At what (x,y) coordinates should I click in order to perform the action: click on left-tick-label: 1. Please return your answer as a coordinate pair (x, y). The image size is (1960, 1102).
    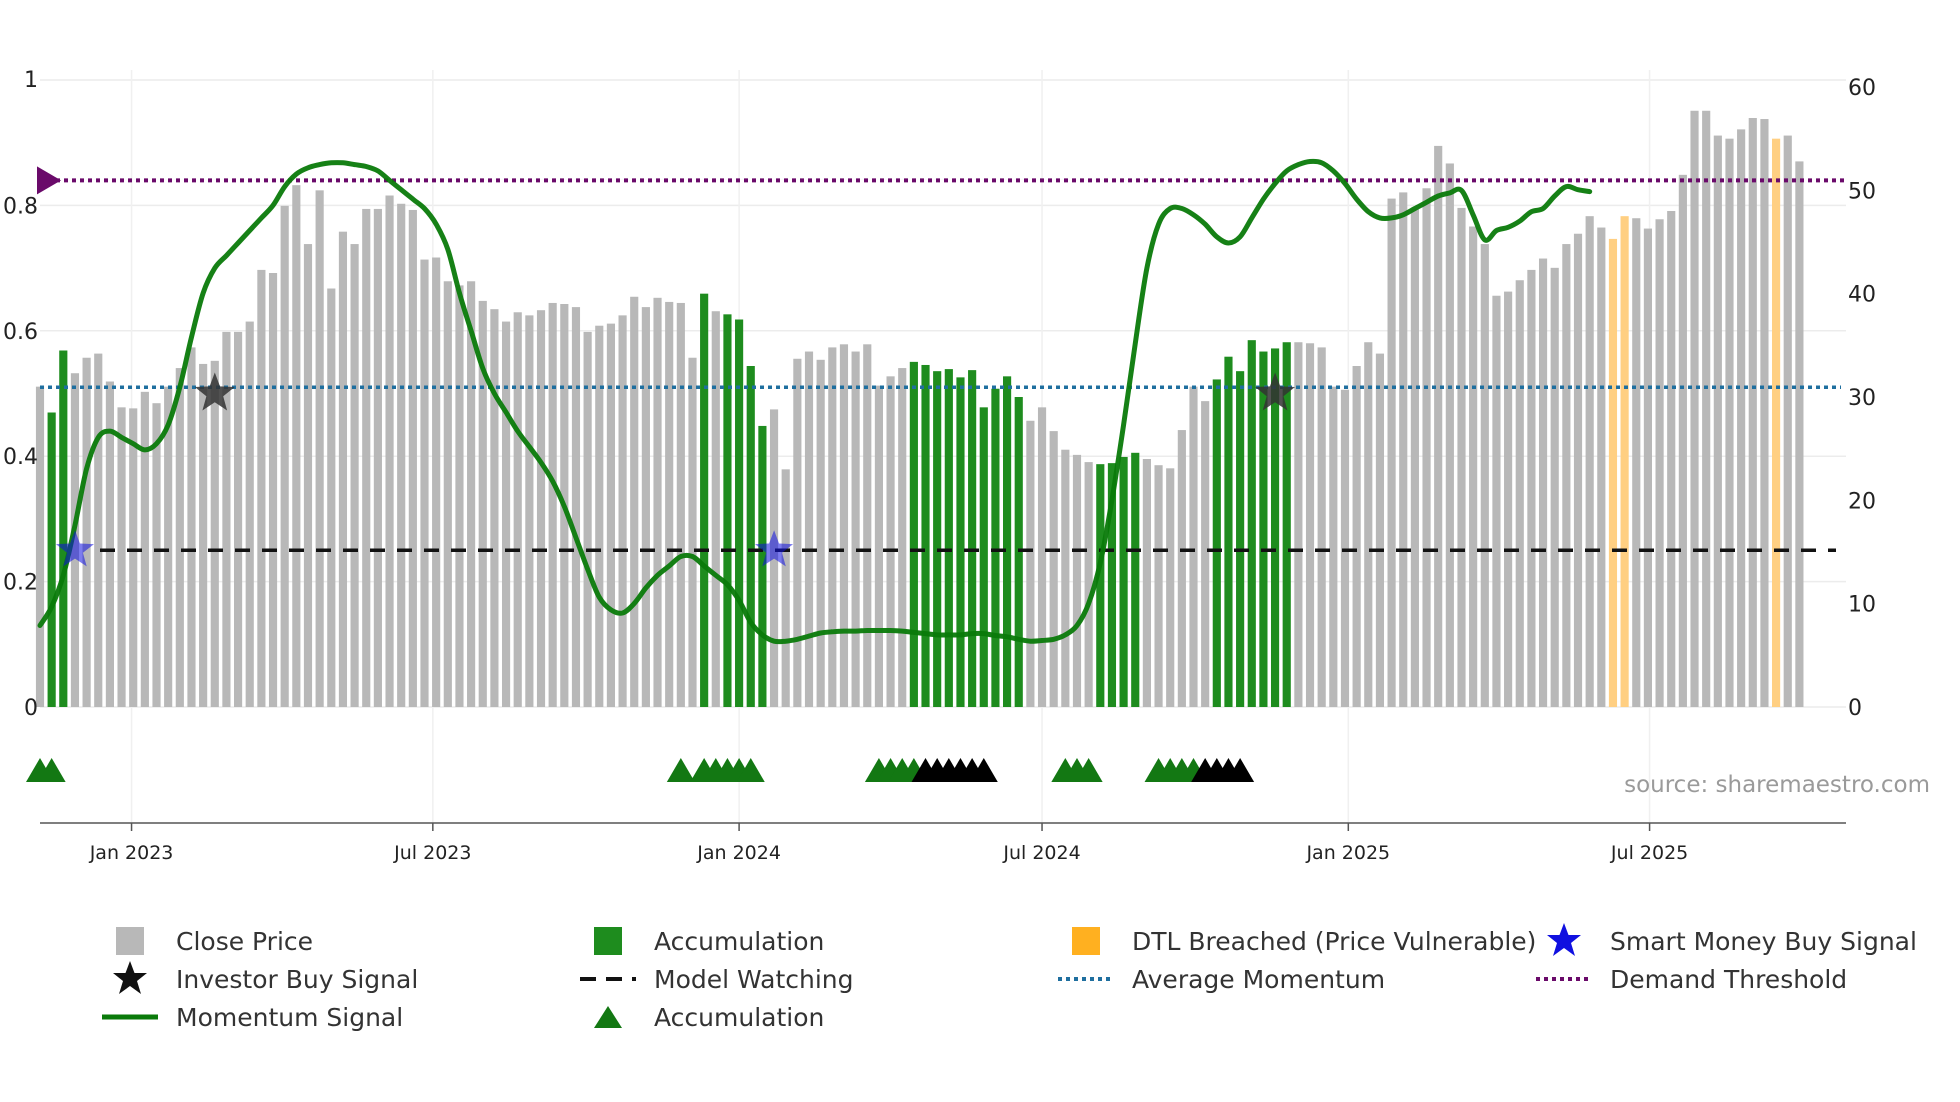
    Looking at the image, I should click on (31, 80).